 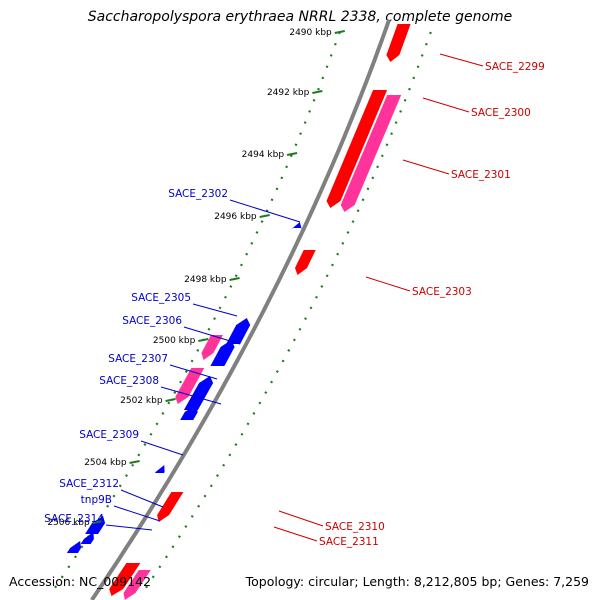 I want to click on gene-tnp9b, so click(x=87, y=538).